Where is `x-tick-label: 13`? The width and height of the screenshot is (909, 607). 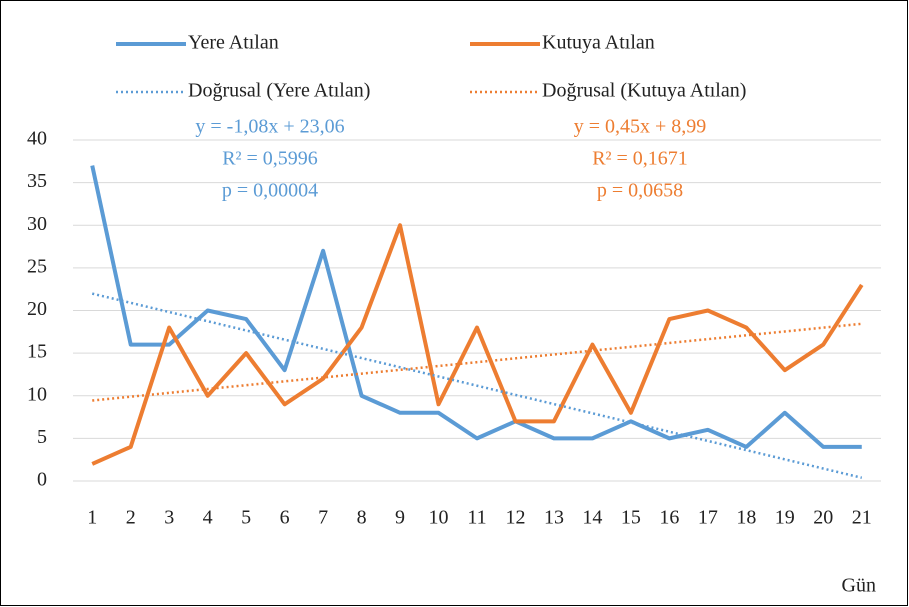 x-tick-label: 13 is located at coordinates (554, 518).